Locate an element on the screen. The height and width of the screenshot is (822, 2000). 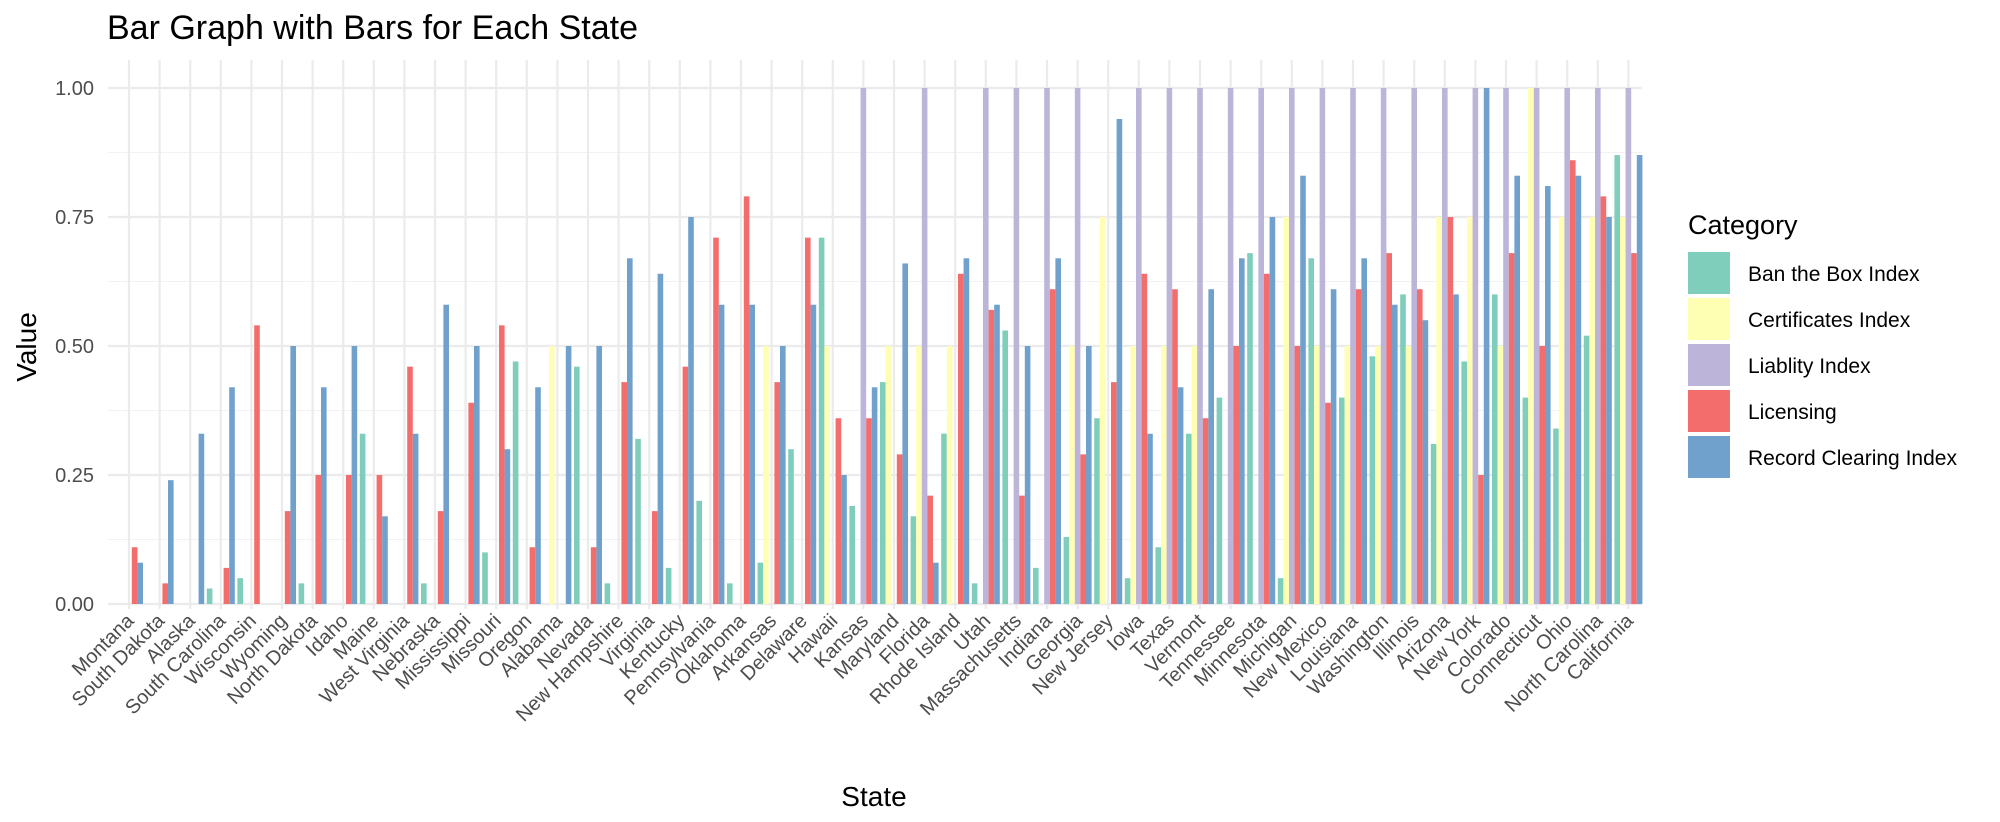
bar-record-clearing-index-new-mexico is located at coordinates (1333, 446).